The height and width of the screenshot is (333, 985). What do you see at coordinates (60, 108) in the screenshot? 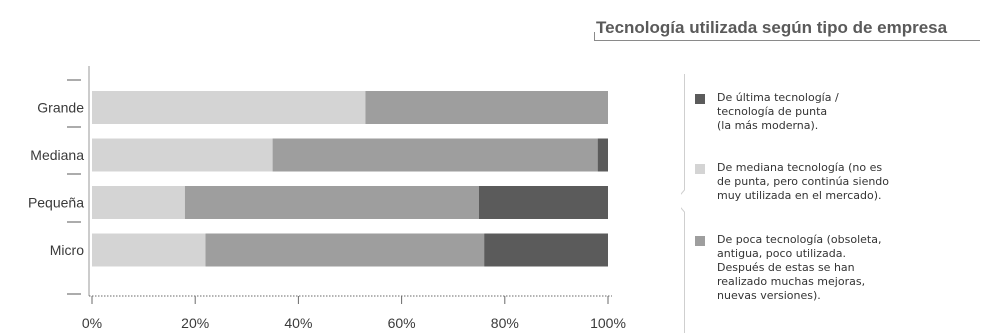
I see `category-label: Grande` at bounding box center [60, 108].